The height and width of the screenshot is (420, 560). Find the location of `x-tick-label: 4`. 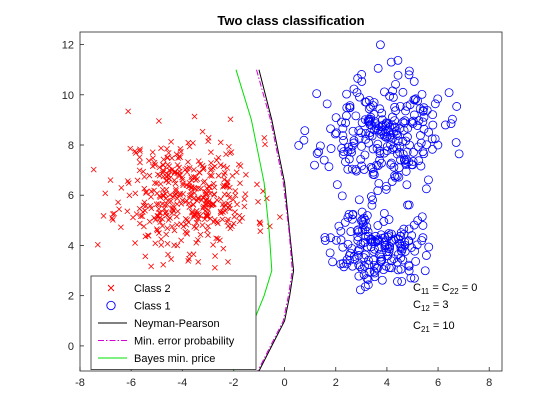

x-tick-label: 4 is located at coordinates (387, 383).